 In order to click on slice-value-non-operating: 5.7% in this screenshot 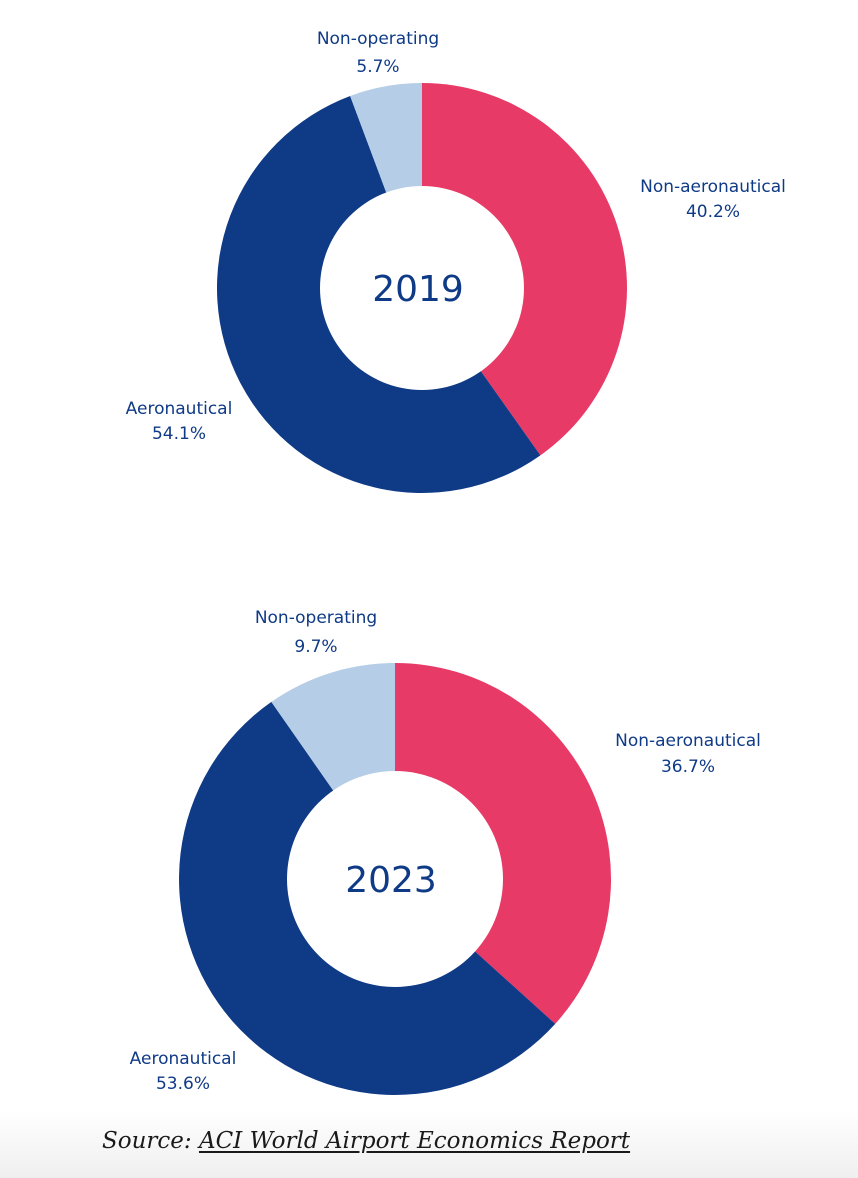, I will do `click(377, 67)`.